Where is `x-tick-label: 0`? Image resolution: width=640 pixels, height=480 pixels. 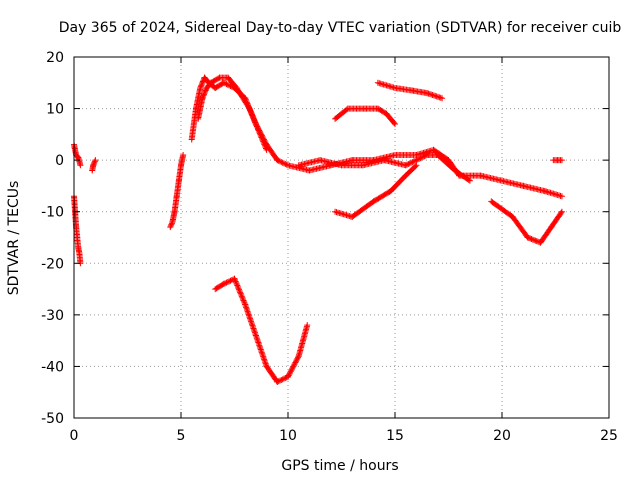 x-tick-label: 0 is located at coordinates (74, 436).